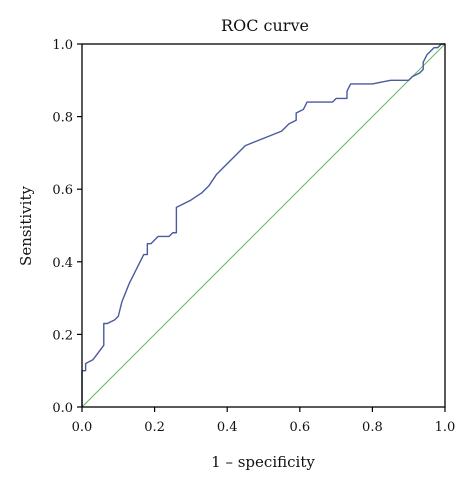  I want to click on y-tick-label: 0.8, so click(62, 118).